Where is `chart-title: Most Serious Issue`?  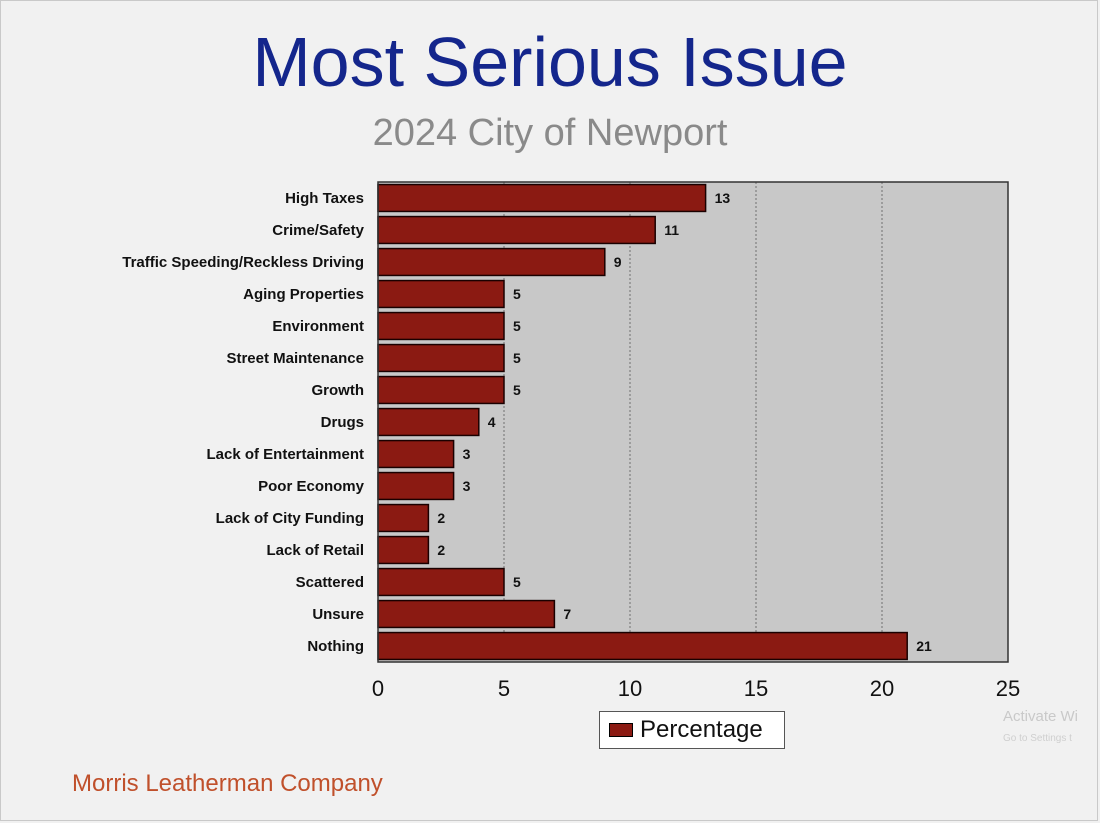
chart-title: Most Serious Issue is located at coordinates (550, 62).